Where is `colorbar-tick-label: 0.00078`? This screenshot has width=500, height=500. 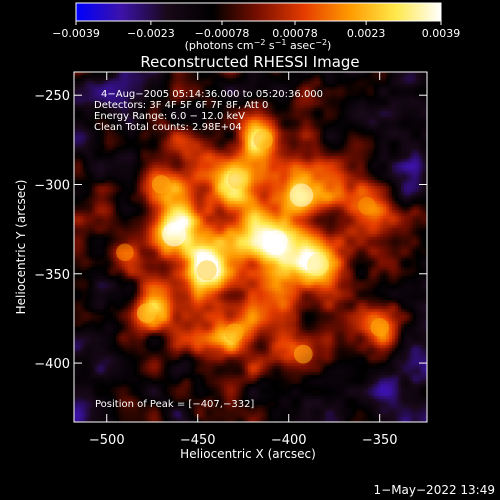
colorbar-tick-label: 0.00078 is located at coordinates (295, 33).